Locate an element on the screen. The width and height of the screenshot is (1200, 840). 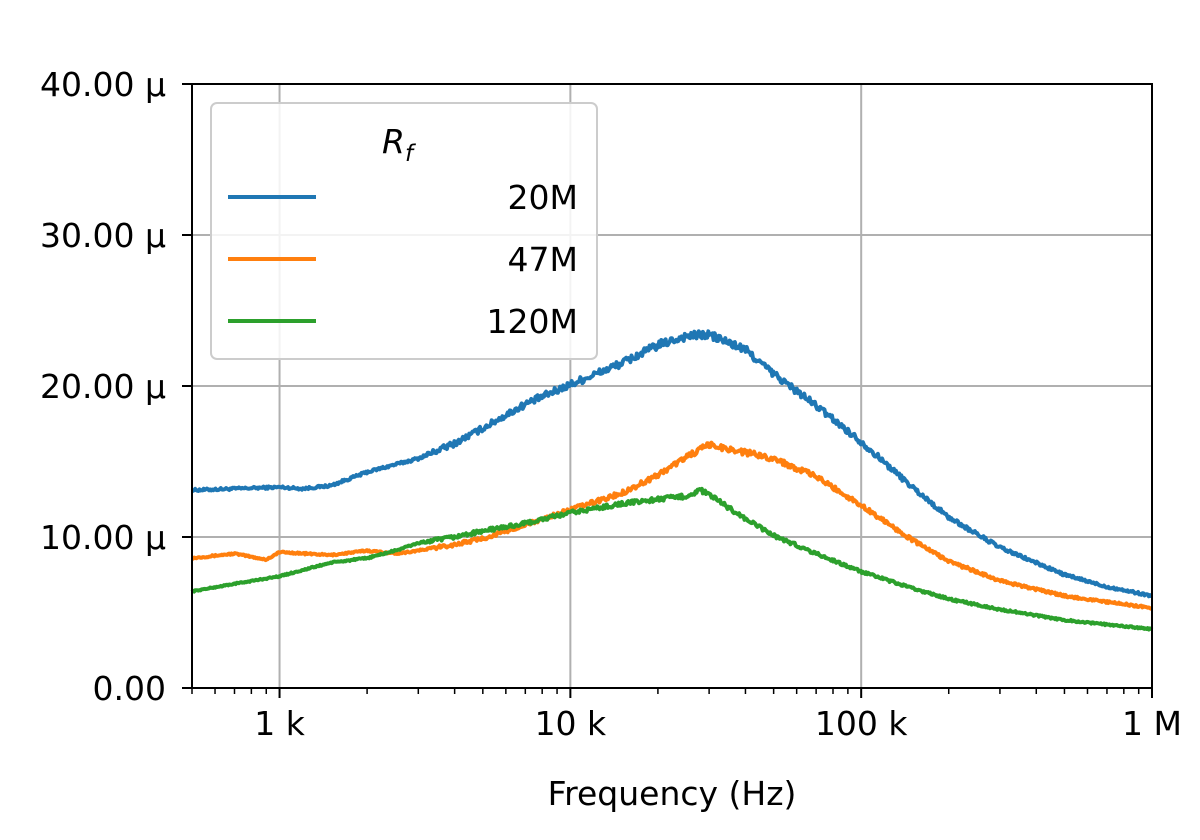
legend-title-subscript: f is located at coordinates (410, 154).